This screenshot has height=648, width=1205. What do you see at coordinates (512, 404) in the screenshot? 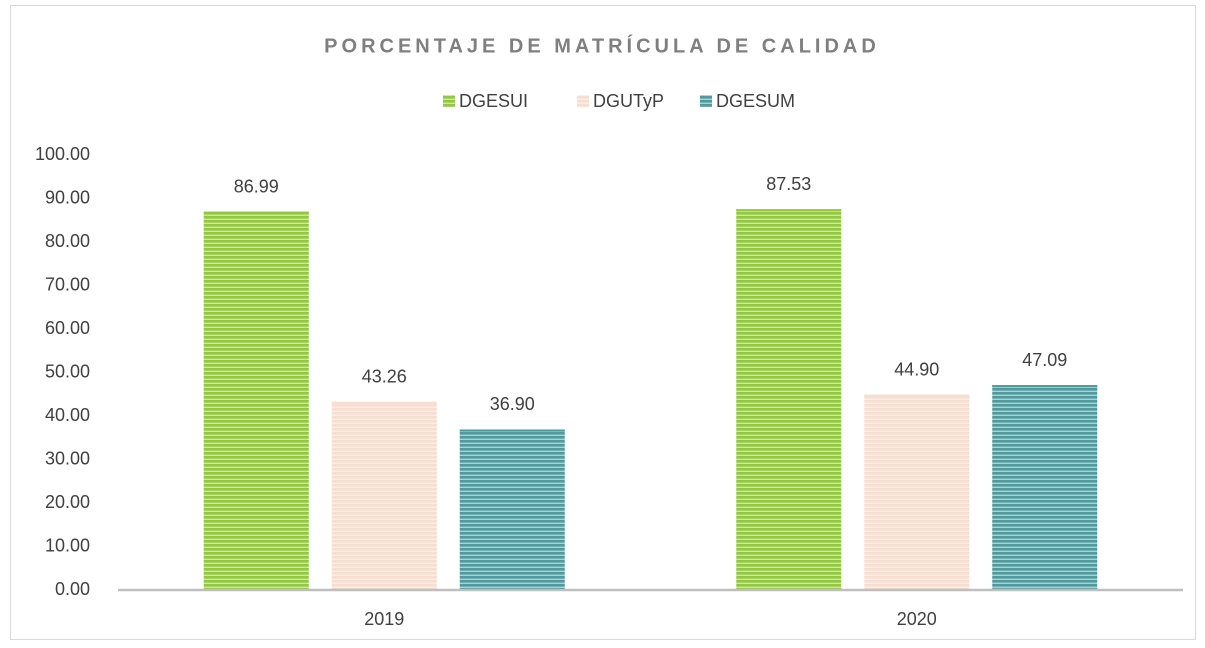
I see `data-label: 36.90` at bounding box center [512, 404].